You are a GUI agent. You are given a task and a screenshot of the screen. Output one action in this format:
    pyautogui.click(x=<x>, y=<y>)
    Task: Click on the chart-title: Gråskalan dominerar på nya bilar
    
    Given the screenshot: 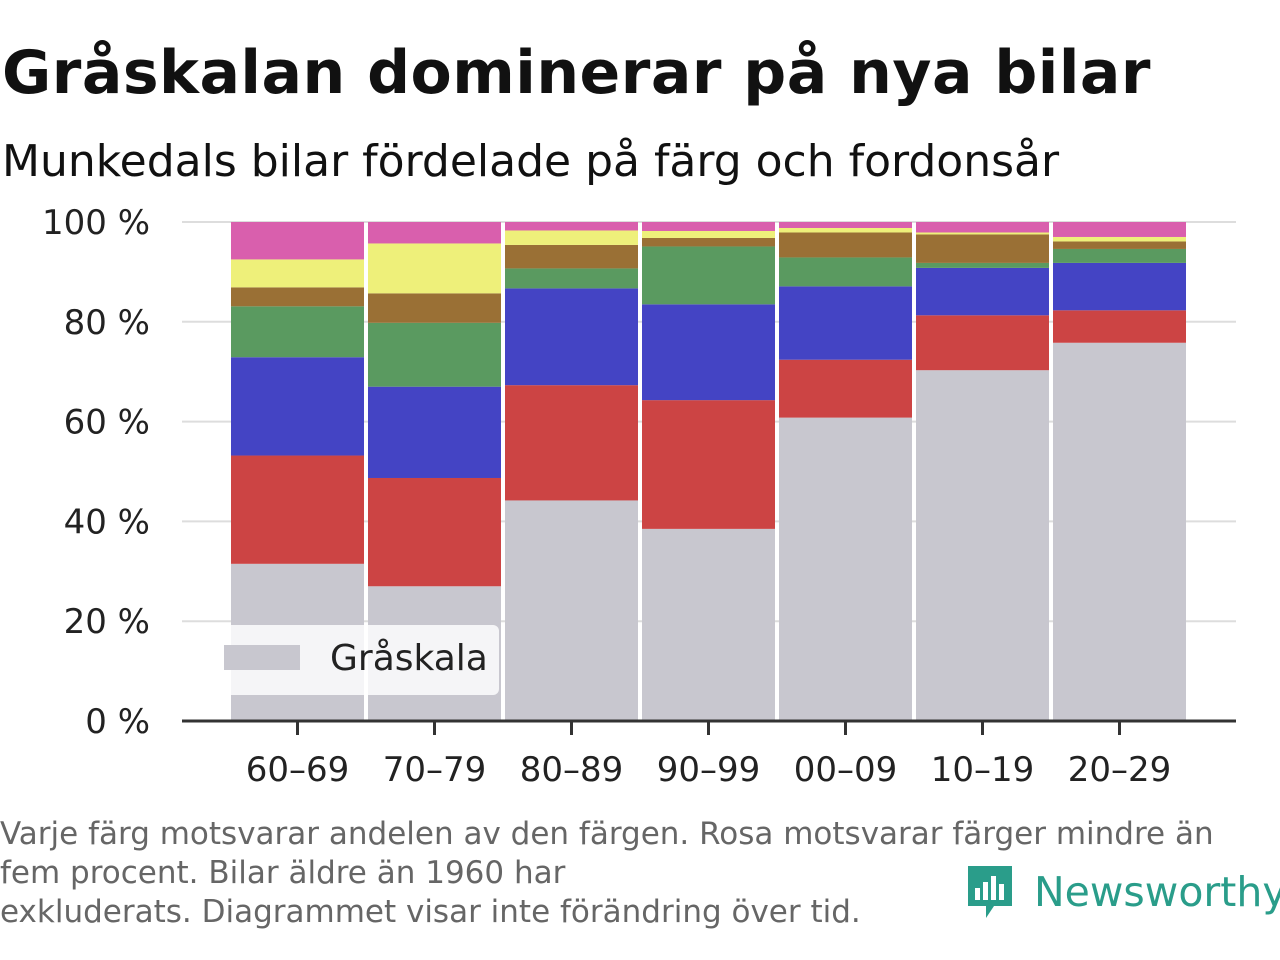 What is the action you would take?
    pyautogui.click(x=576, y=73)
    